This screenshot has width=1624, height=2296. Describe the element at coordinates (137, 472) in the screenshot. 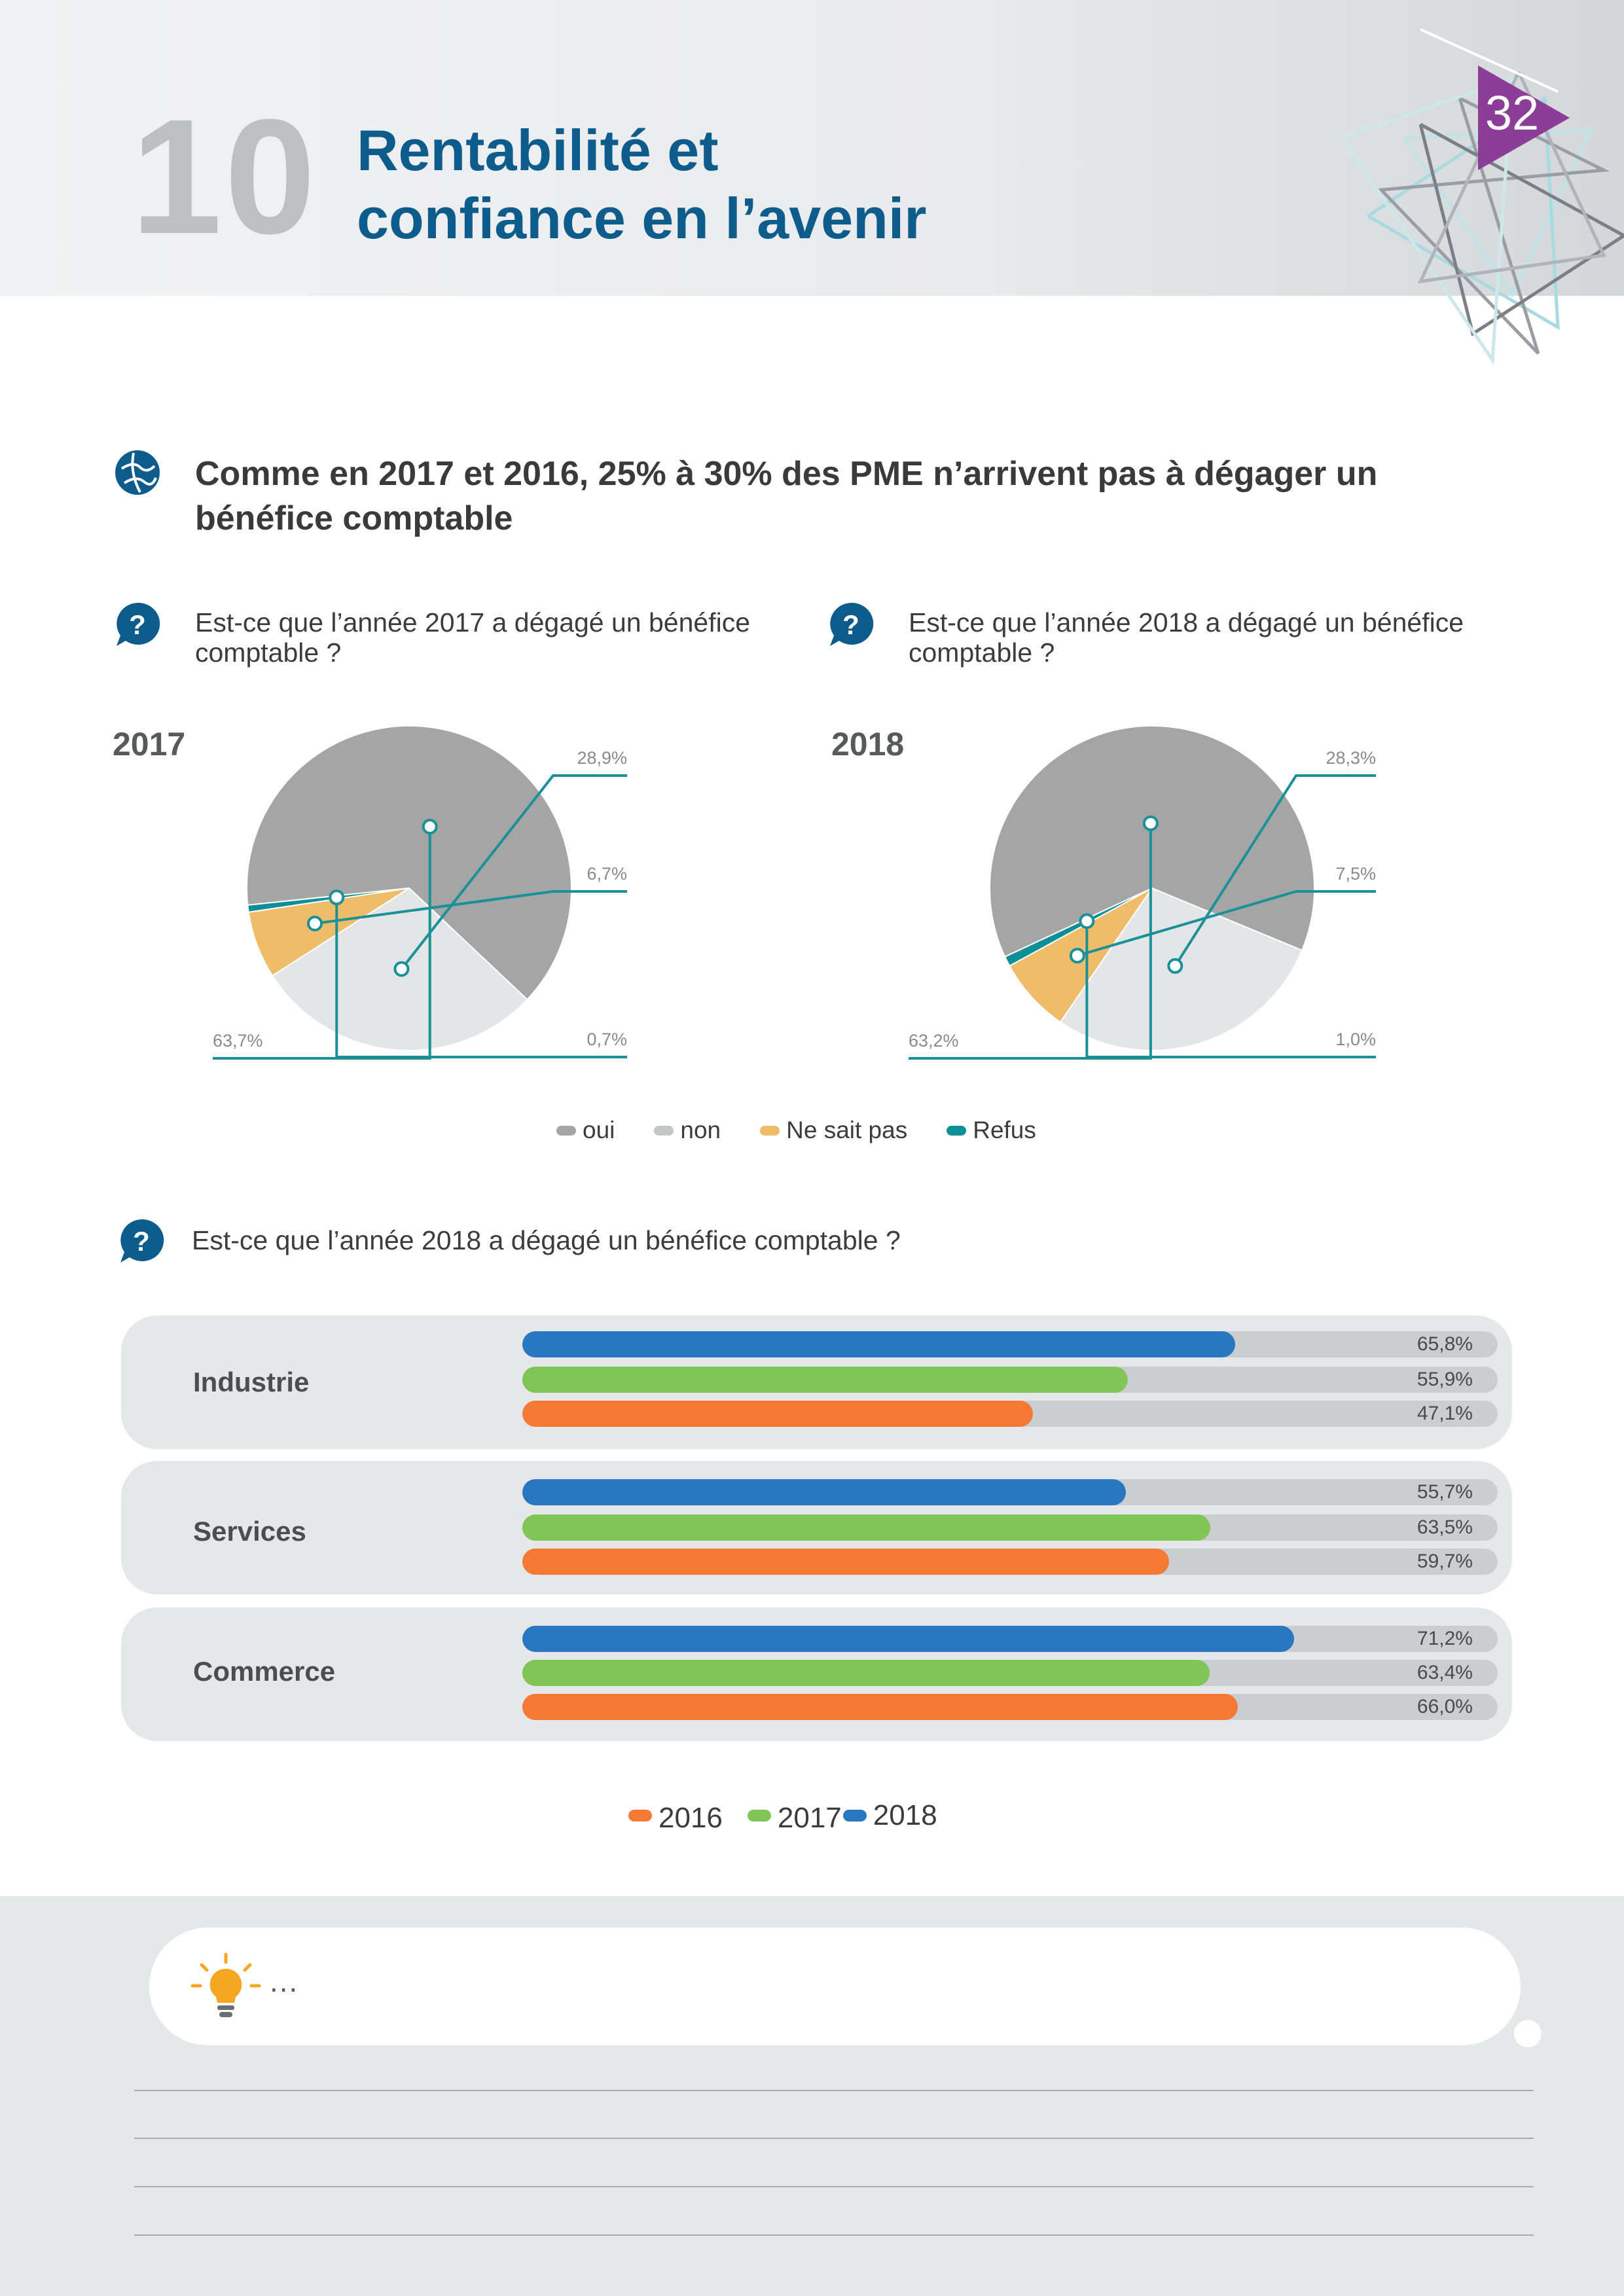

I see `globe-icon` at that location.